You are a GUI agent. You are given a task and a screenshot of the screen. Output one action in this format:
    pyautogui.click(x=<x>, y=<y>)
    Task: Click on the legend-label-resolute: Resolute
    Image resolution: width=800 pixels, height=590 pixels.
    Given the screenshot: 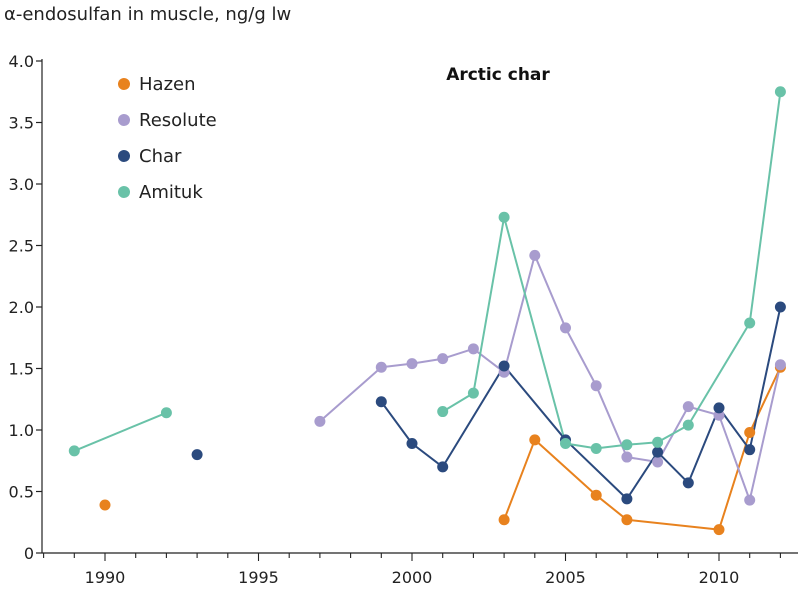 What is the action you would take?
    pyautogui.click(x=178, y=120)
    